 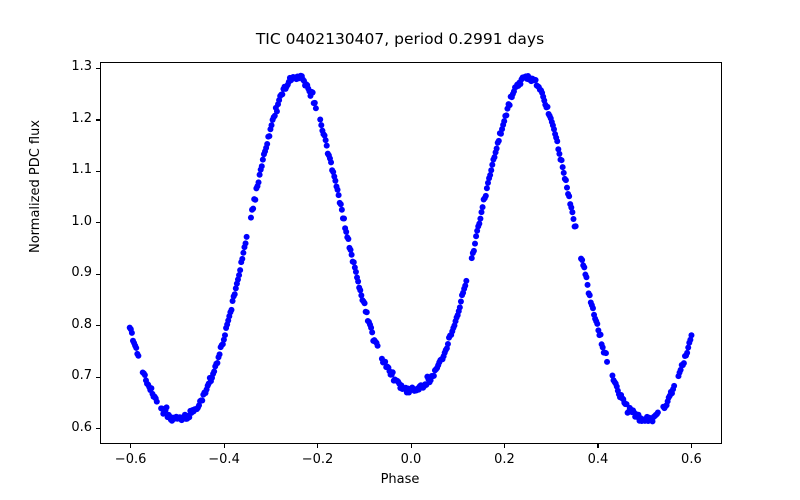 I want to click on x-tick-label: 0.2, so click(x=504, y=459).